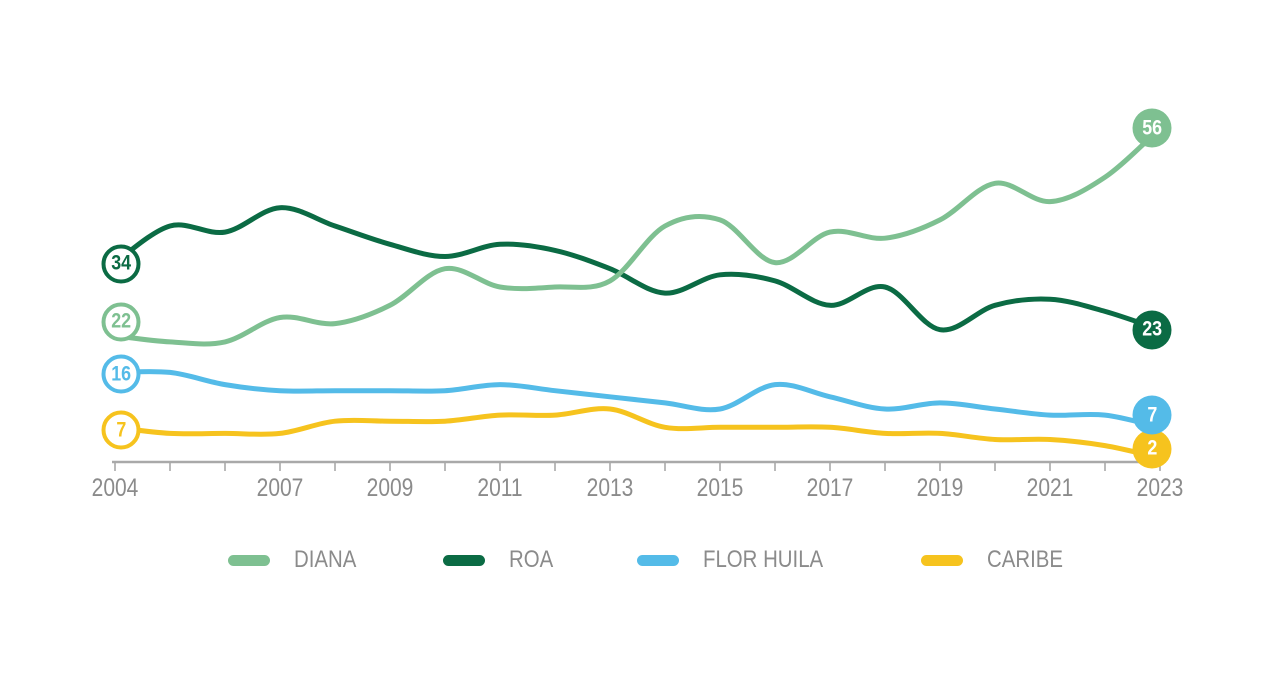 Image resolution: width=1280 pixels, height=678 pixels. I want to click on x-axis-label-2017: 2017, so click(830, 488).